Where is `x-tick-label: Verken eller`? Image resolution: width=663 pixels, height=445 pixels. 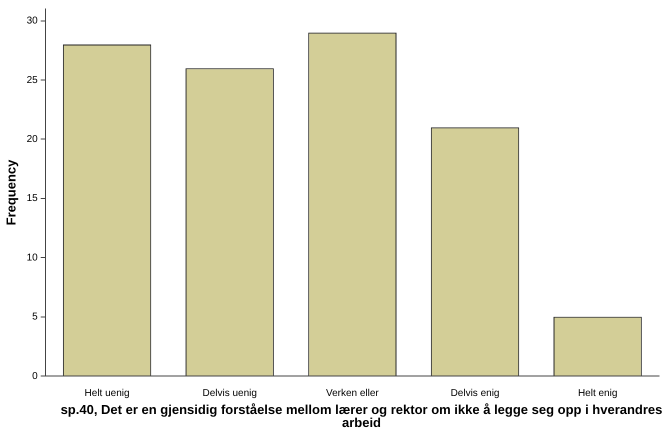
x-tick-label: Verken eller is located at coordinates (353, 393).